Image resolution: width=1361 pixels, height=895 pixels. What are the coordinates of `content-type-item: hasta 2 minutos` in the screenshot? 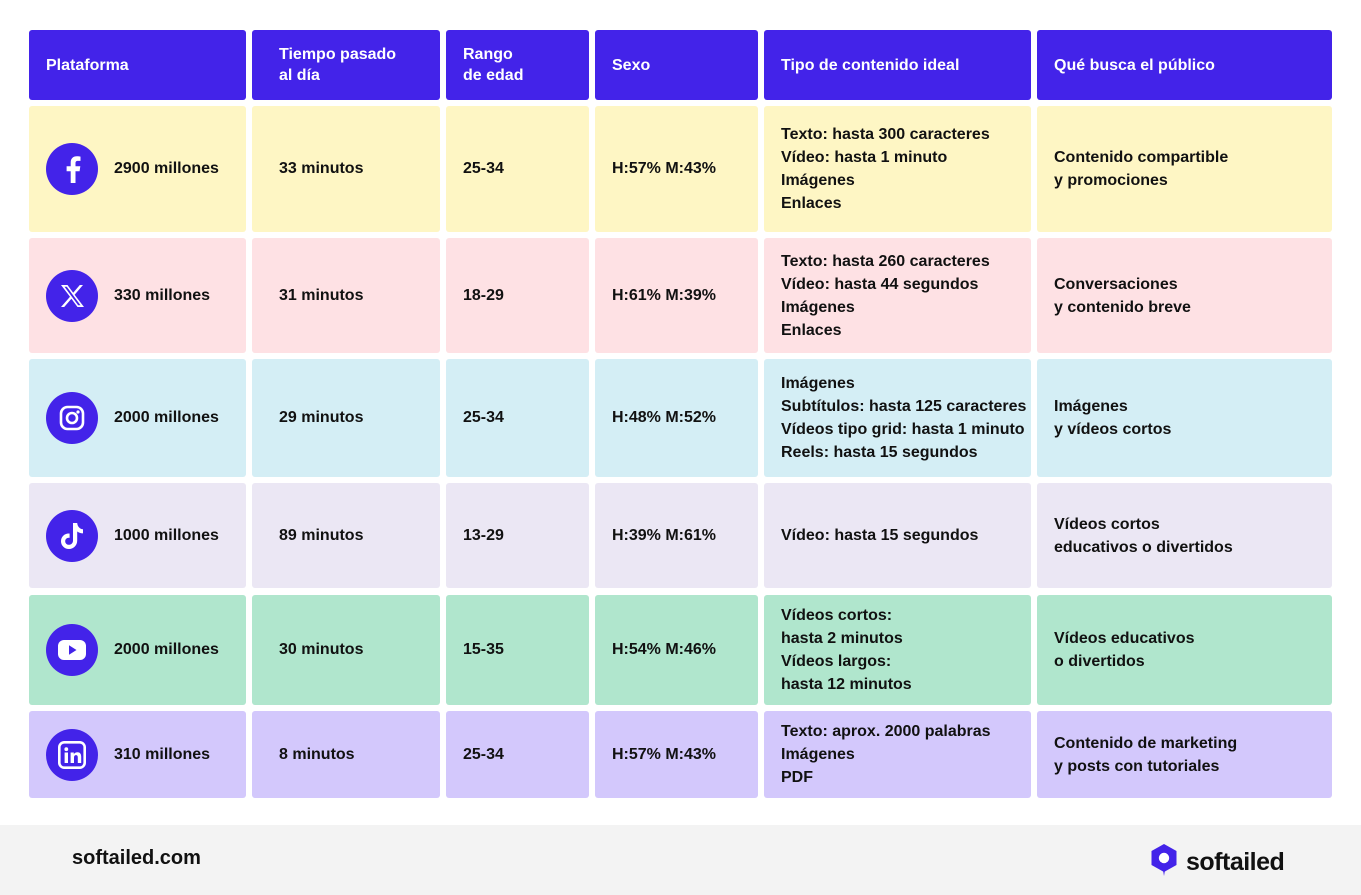 It's located at (842, 638).